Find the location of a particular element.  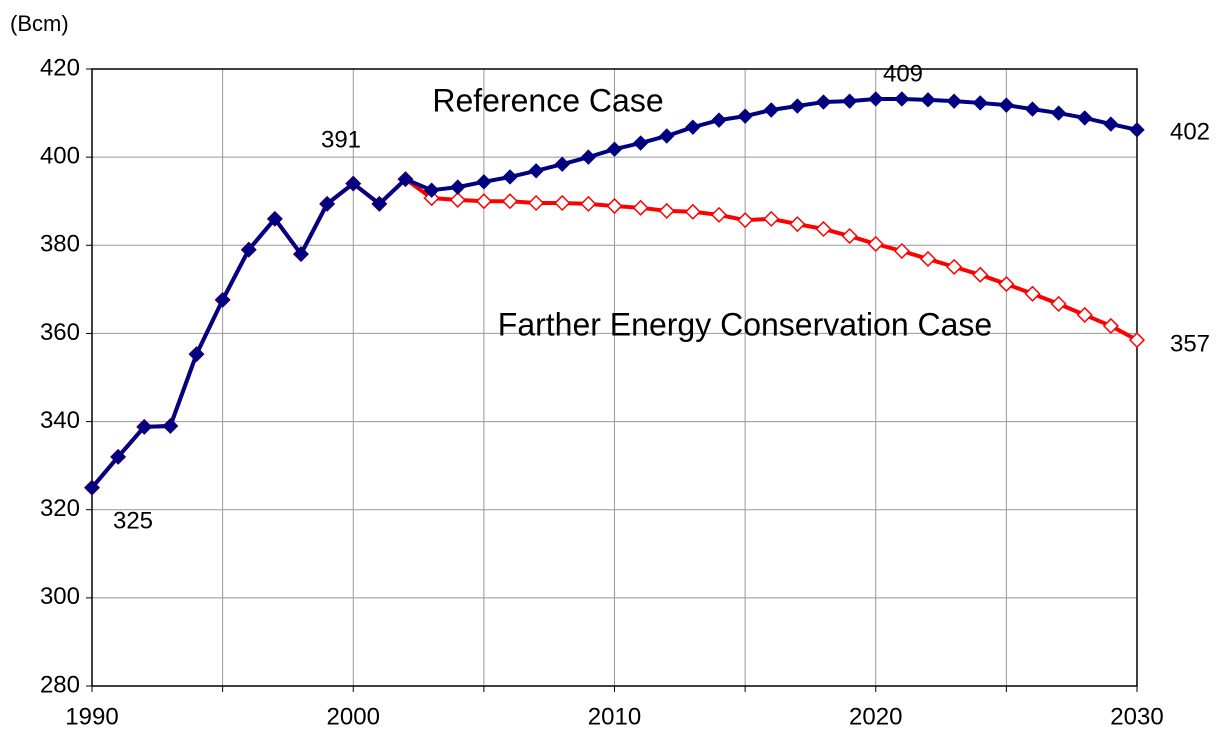

series-label: Reference Case is located at coordinates (547, 100).